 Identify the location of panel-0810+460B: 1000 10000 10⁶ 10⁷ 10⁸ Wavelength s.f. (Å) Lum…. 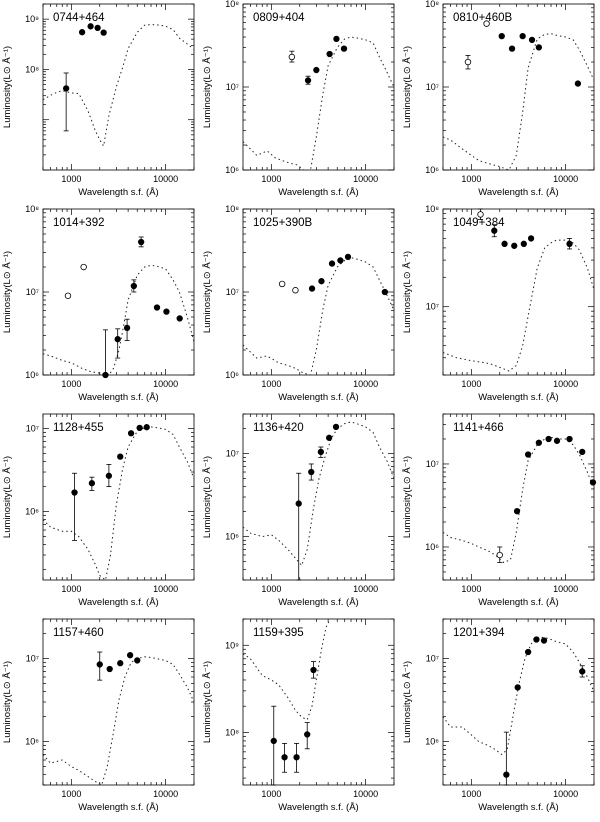
(498, 99).